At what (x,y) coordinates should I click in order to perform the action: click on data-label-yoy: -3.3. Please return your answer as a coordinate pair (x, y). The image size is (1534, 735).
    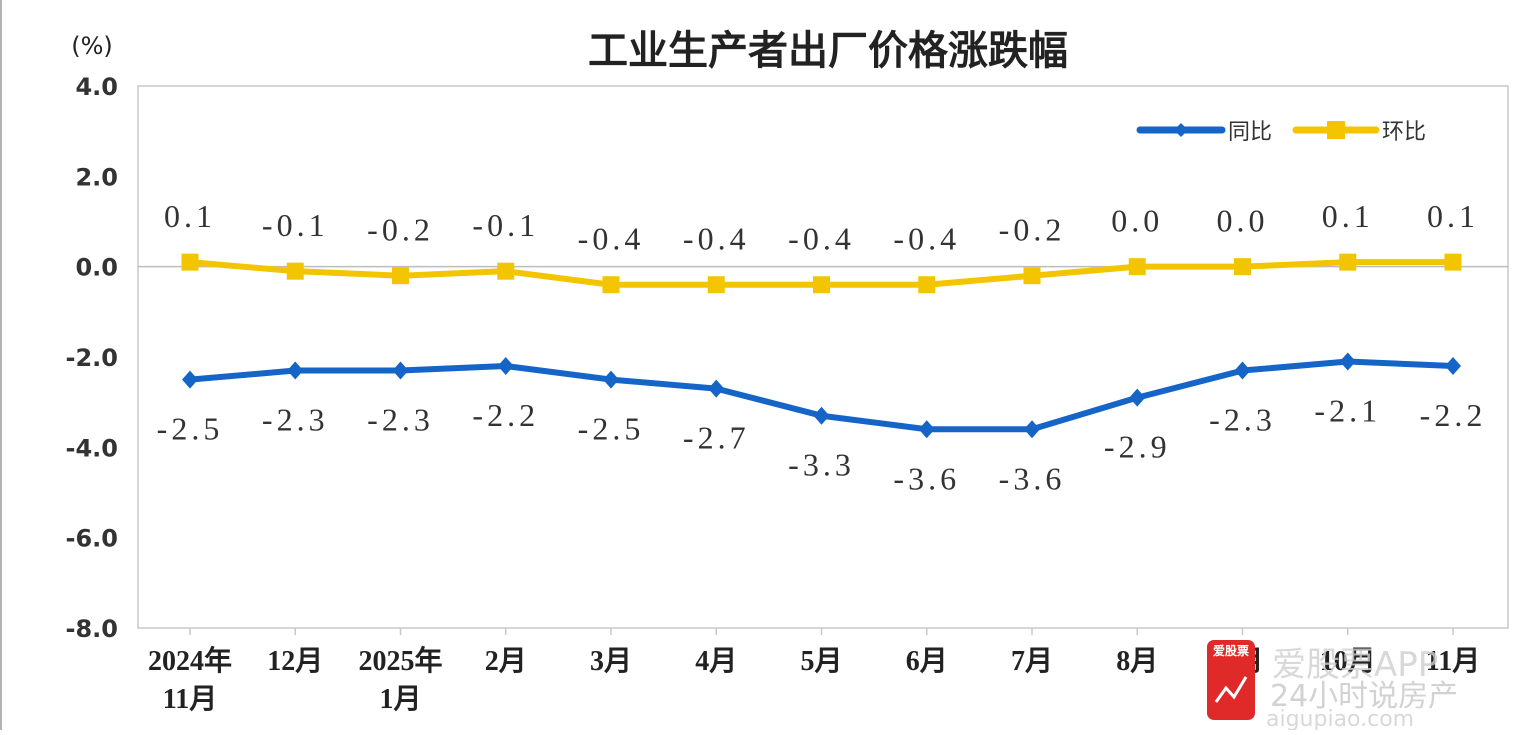
    Looking at the image, I should click on (821, 465).